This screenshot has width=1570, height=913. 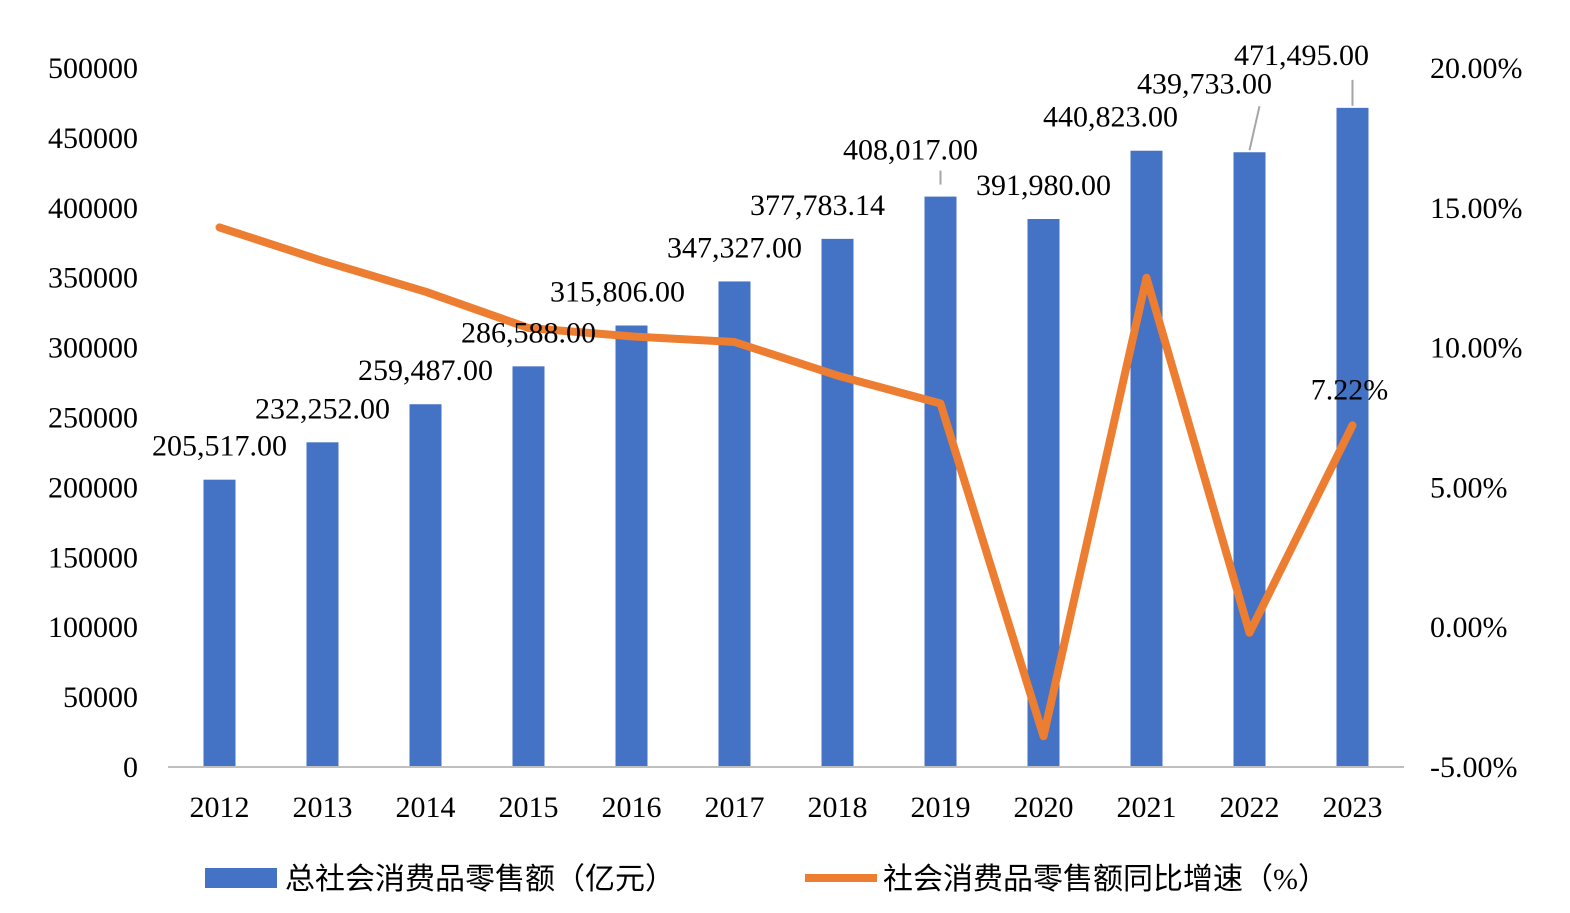 What do you see at coordinates (735, 807) in the screenshot?
I see `x-tick-label: 2017` at bounding box center [735, 807].